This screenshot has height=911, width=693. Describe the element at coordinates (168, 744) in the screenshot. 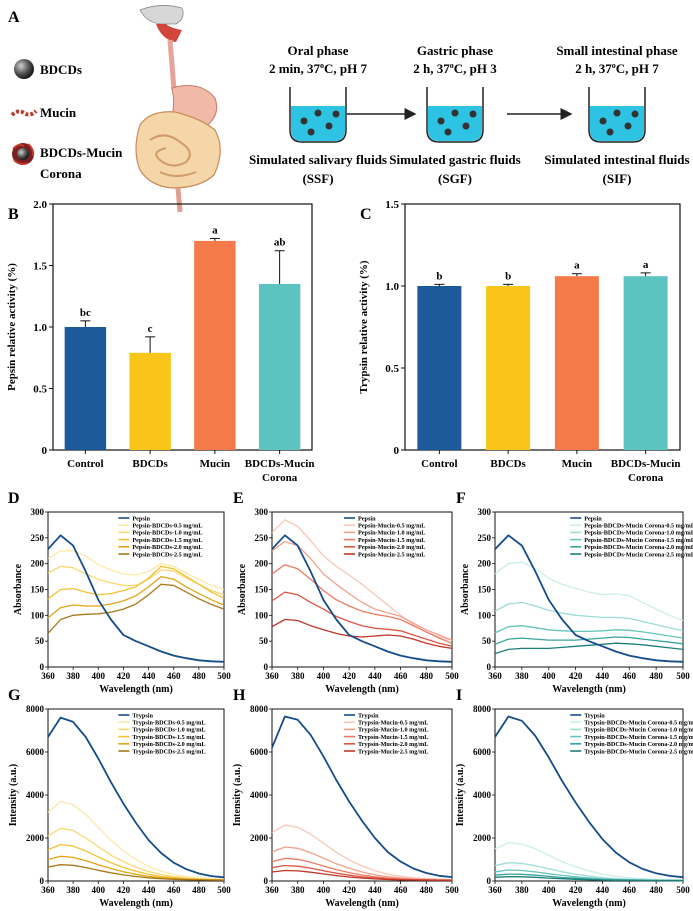

I see `legend-entry: Trypsin-BDCDs-2.0 mg/mL` at that location.